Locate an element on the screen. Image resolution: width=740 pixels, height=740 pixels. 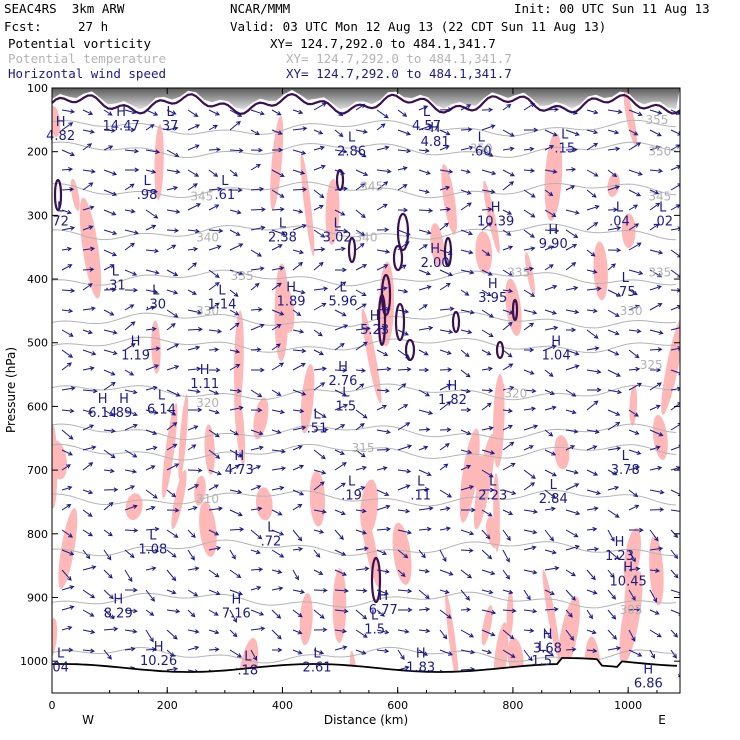
extremum-value: 10.45 is located at coordinates (628, 582).